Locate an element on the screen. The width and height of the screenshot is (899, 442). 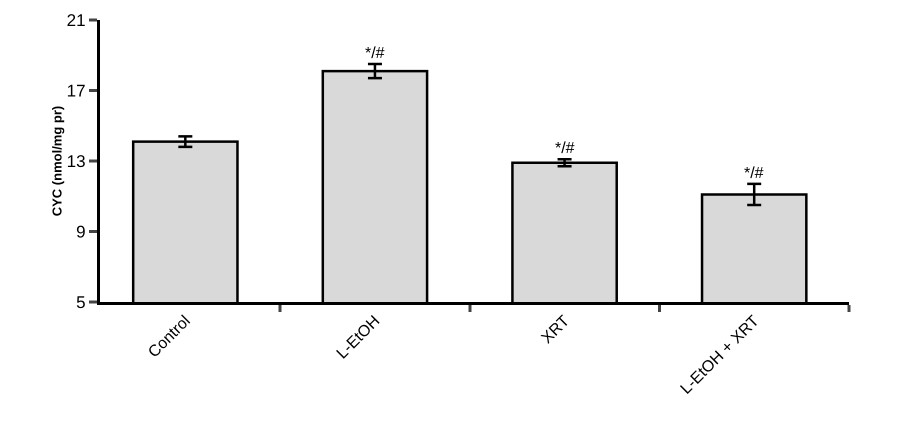
y-tick-label: 9 is located at coordinates (81, 232).